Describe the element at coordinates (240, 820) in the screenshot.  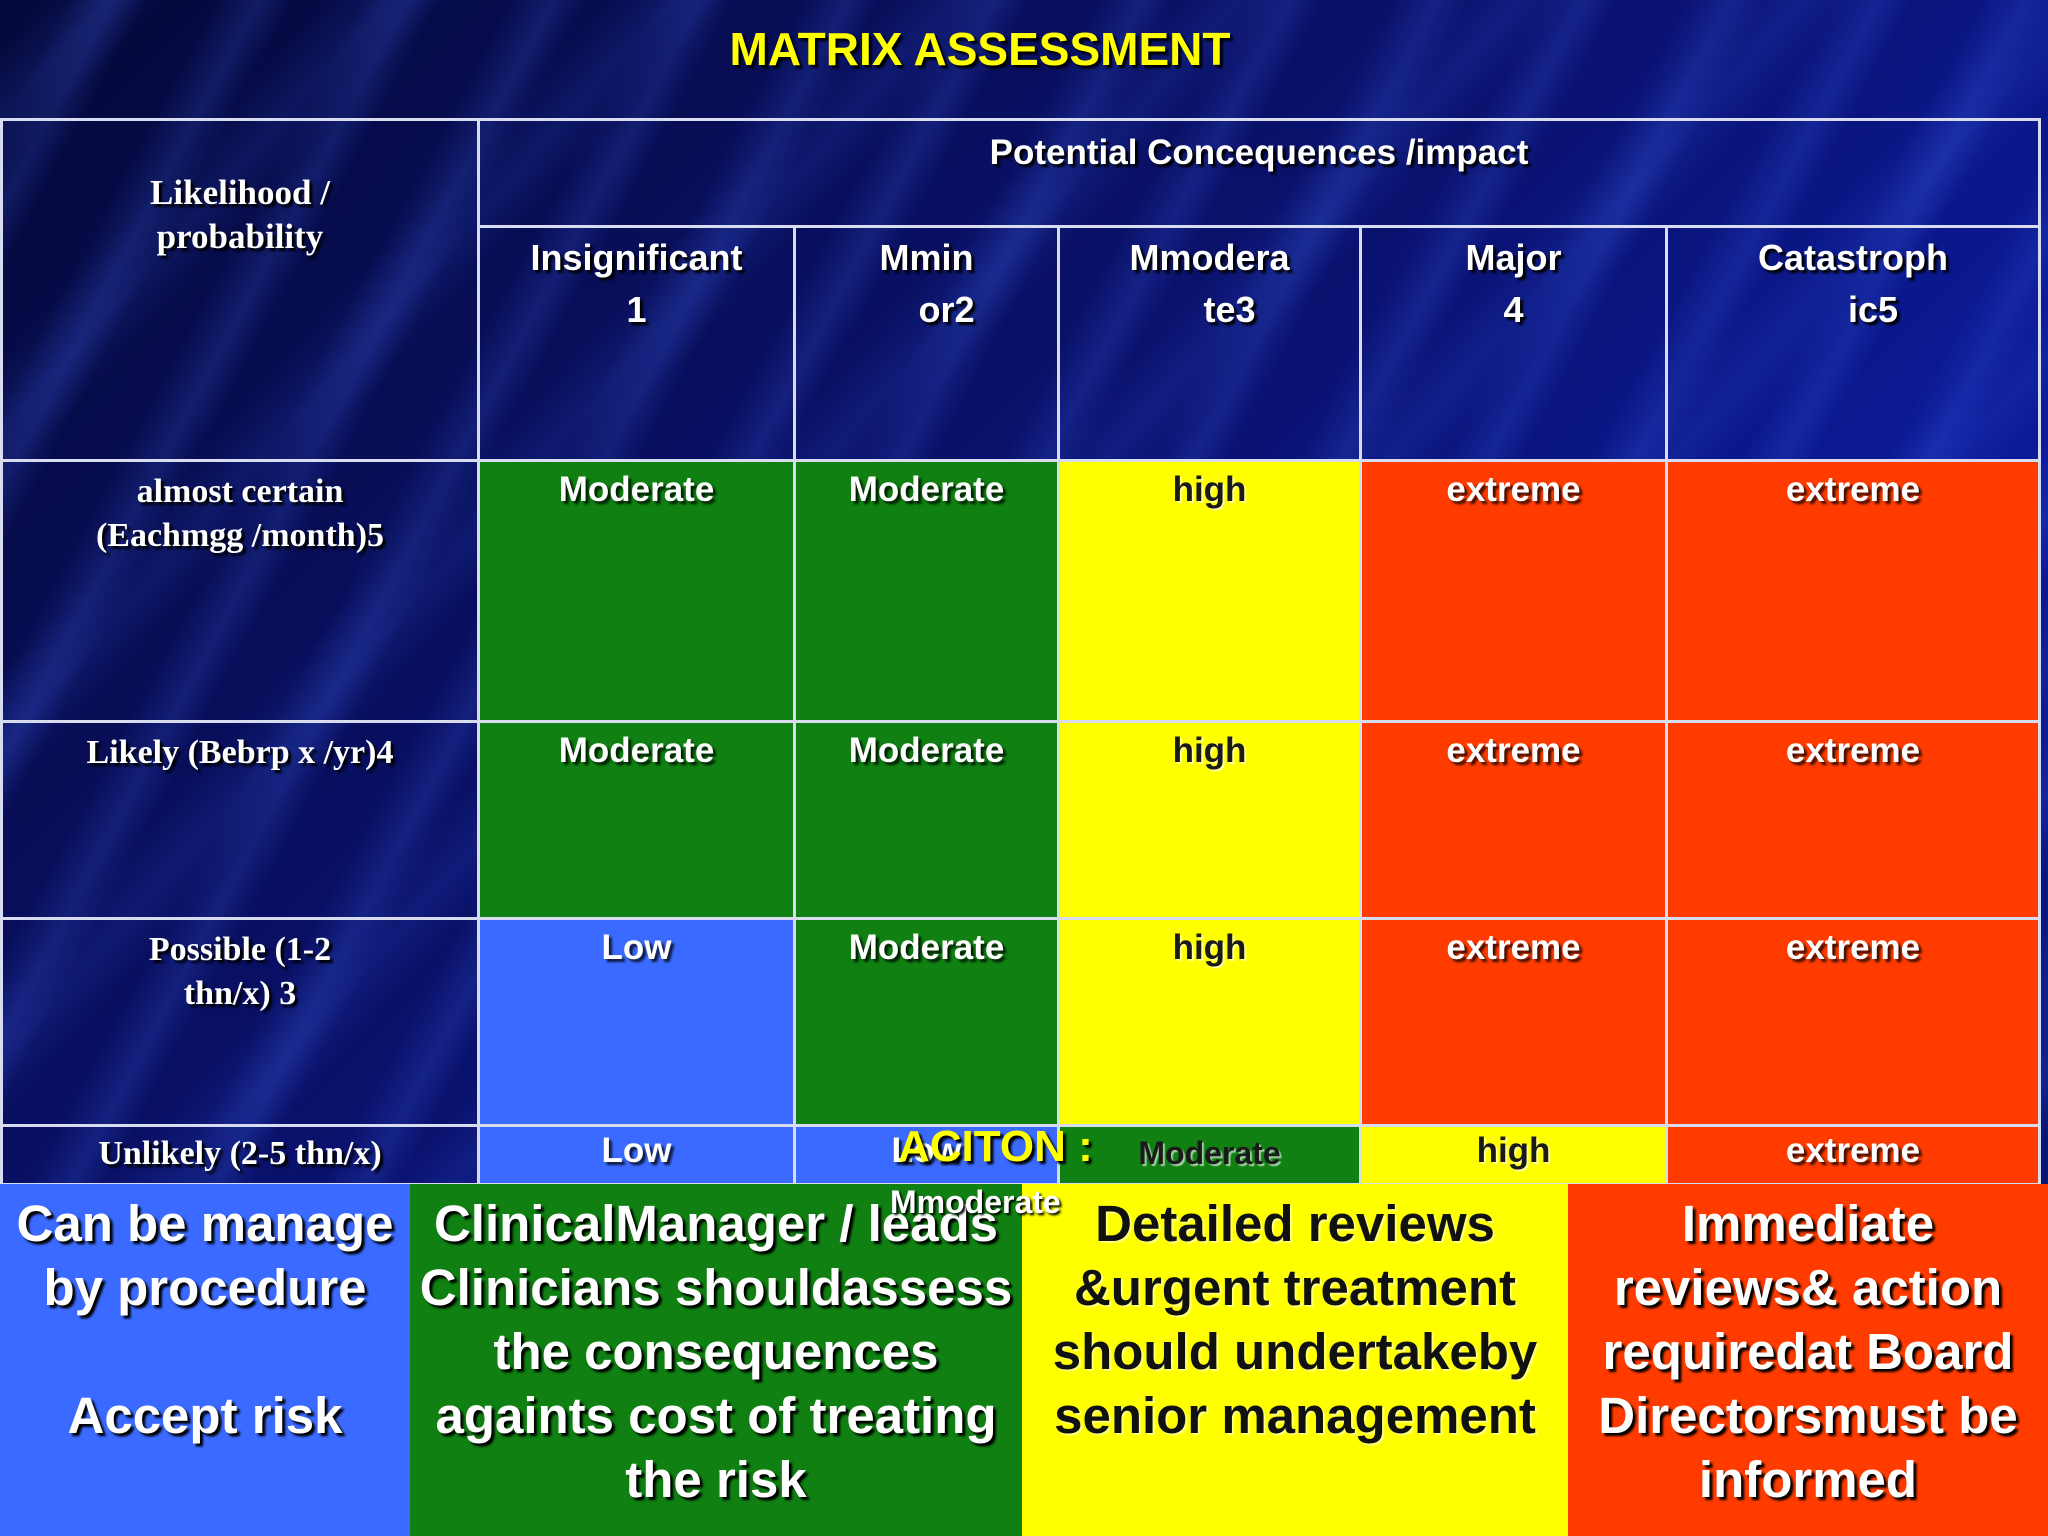
I see `row-label-likely: Likely (Bebrp x /yr)4` at that location.